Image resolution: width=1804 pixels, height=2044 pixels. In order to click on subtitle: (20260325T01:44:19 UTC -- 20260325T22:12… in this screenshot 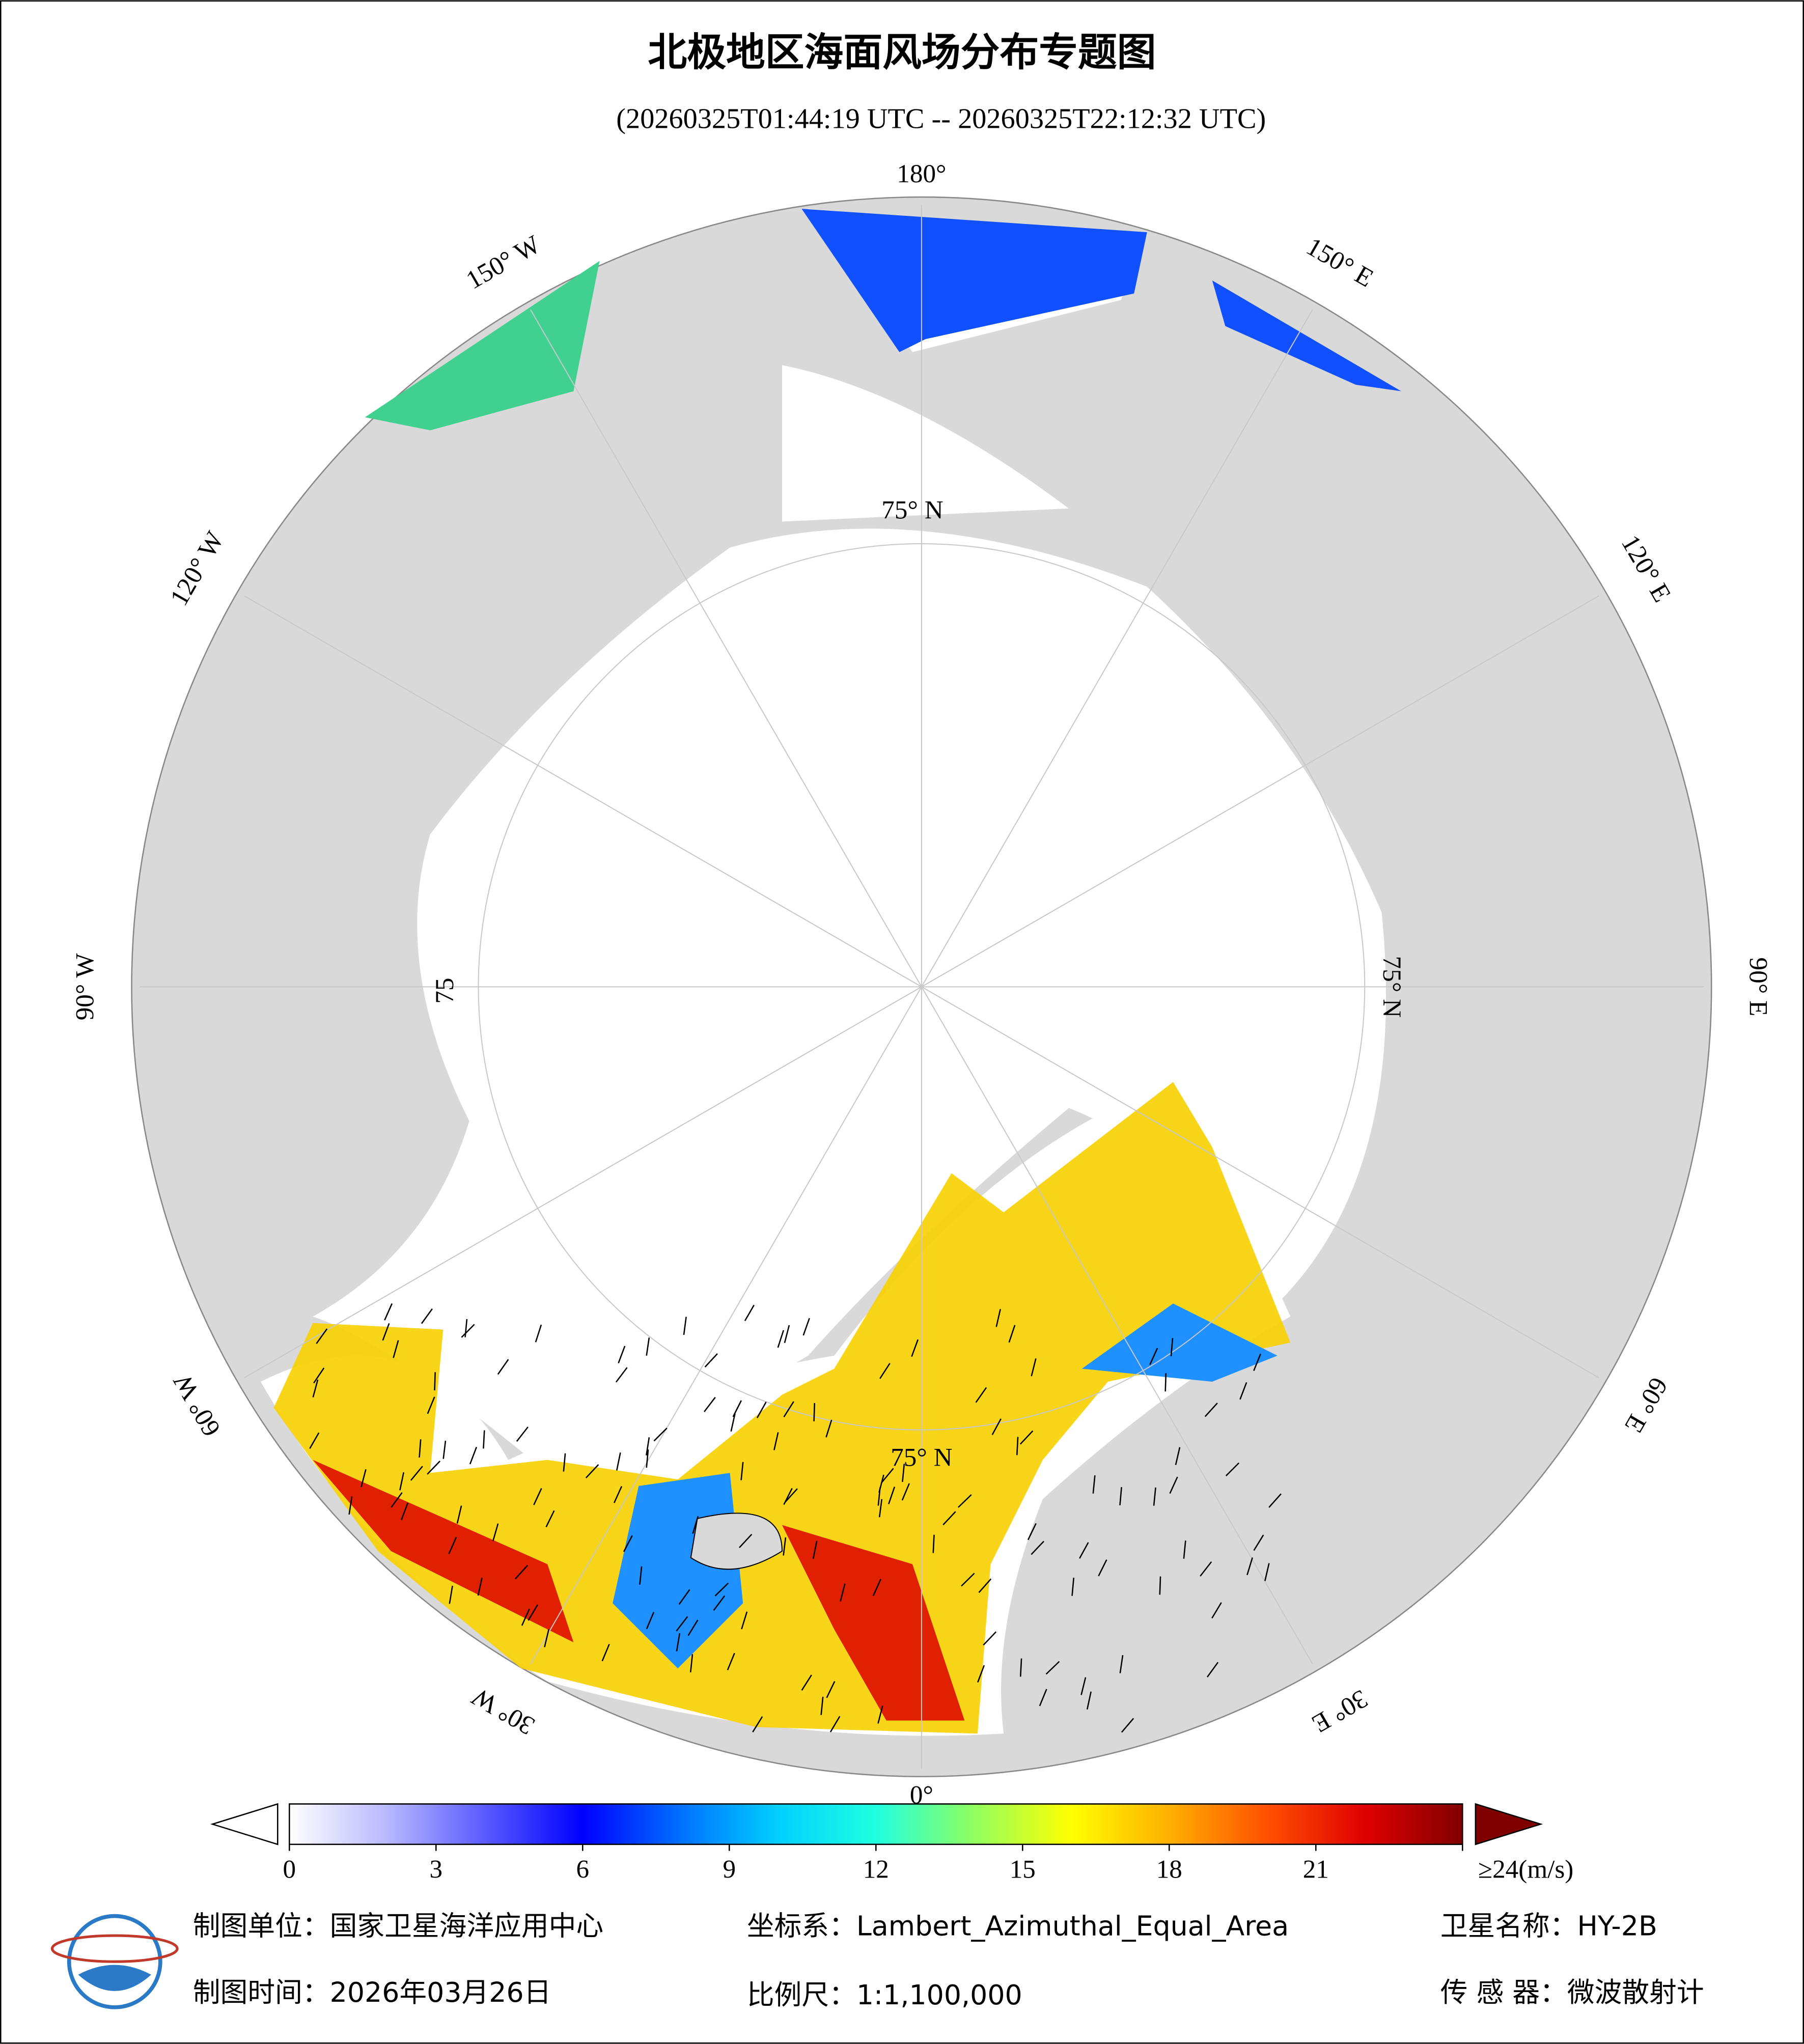, I will do `click(941, 118)`.